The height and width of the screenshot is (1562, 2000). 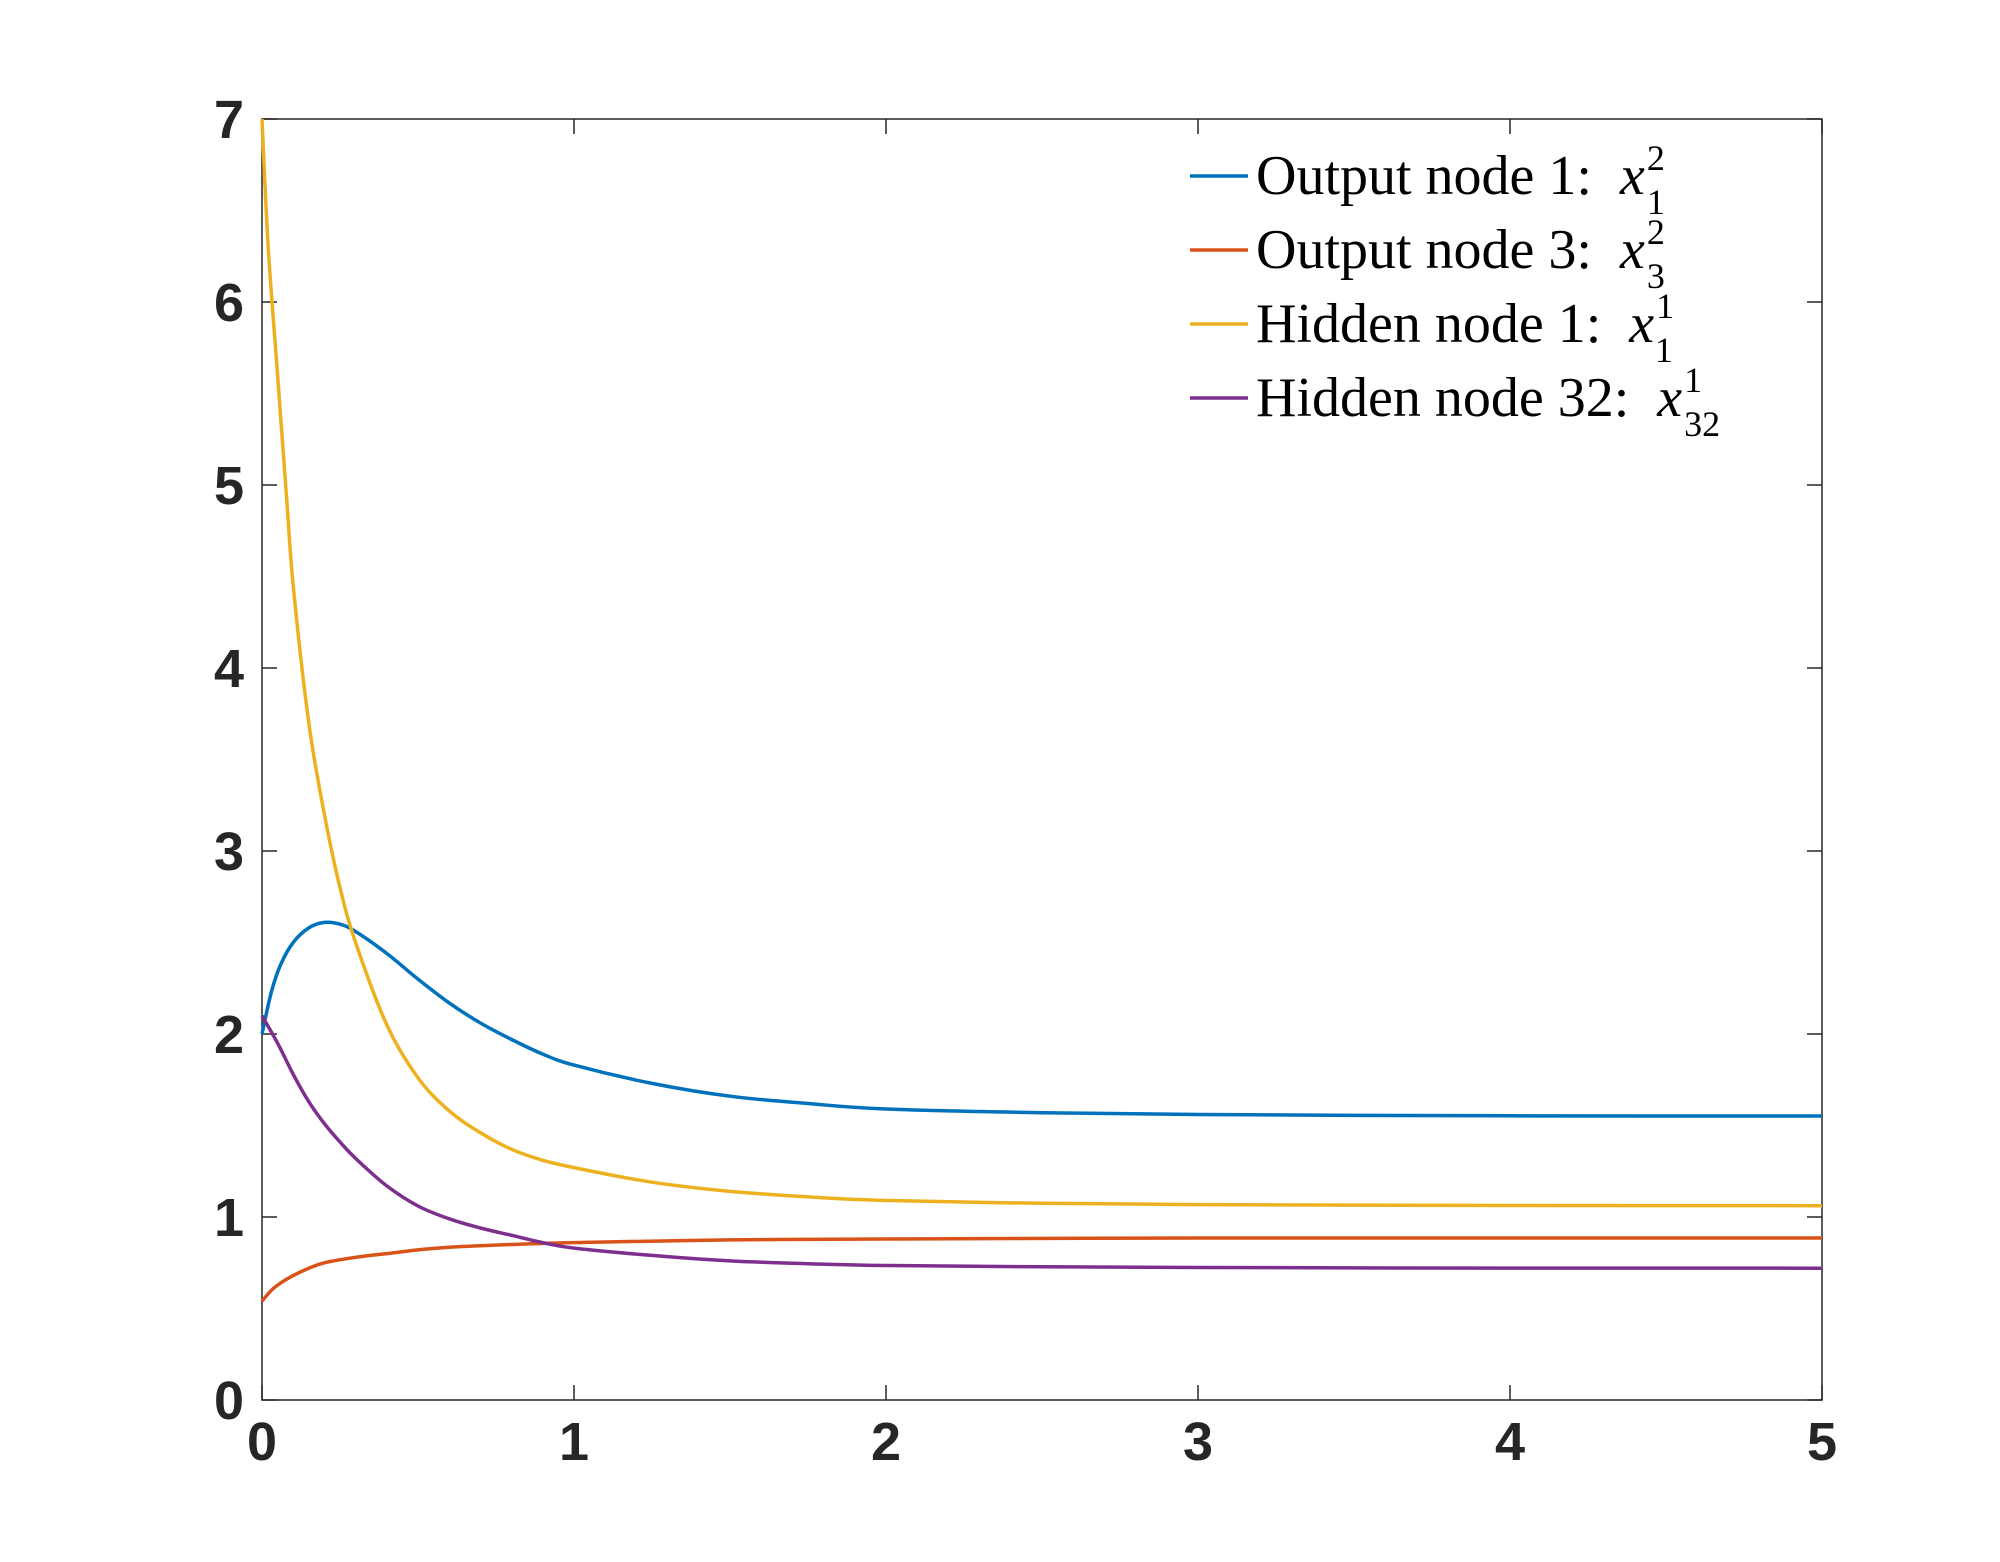 What do you see at coordinates (574, 1442) in the screenshot?
I see `x-tick-label: 1` at bounding box center [574, 1442].